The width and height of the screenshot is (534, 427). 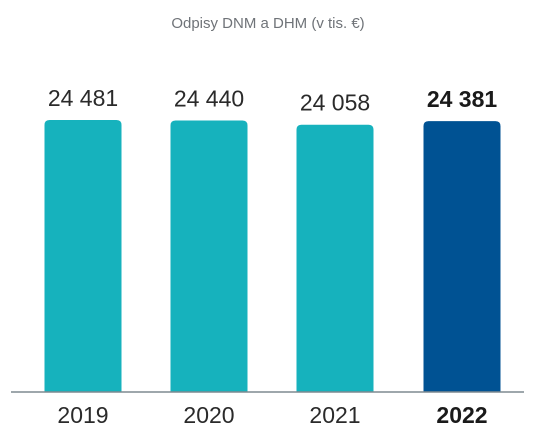 What do you see at coordinates (334, 414) in the screenshot?
I see `category-label-2021: 2021` at bounding box center [334, 414].